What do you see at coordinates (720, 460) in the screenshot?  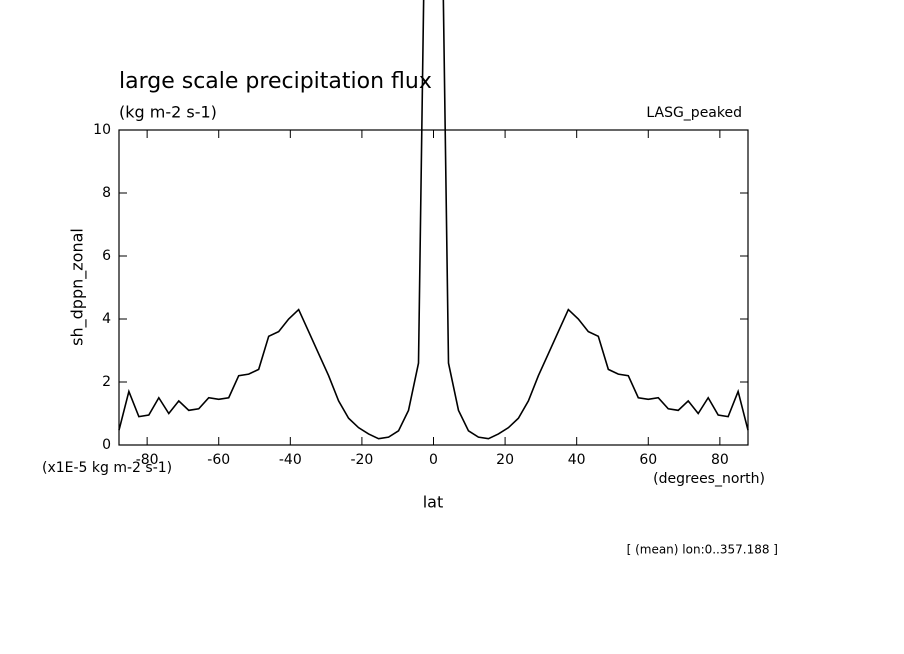 I see `x-tick-label: 80` at bounding box center [720, 460].